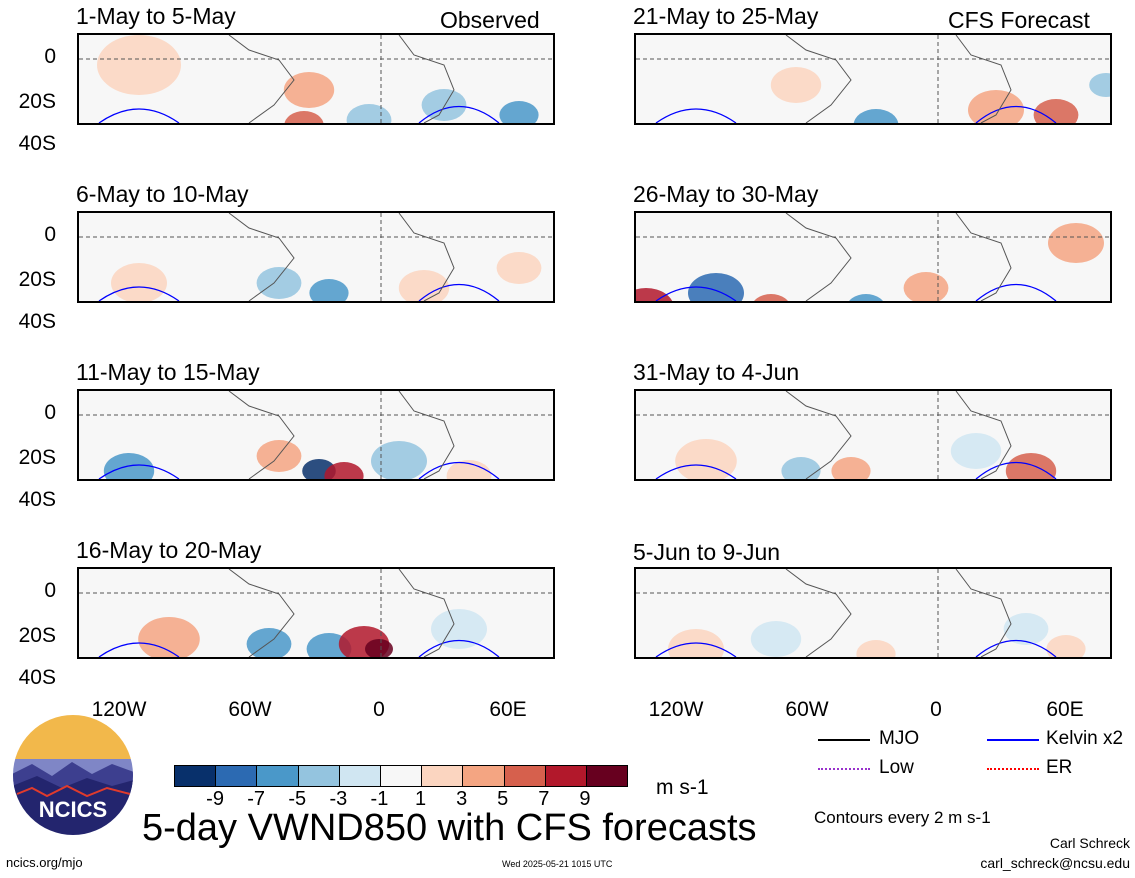 The width and height of the screenshot is (1135, 878). Describe the element at coordinates (1013, 740) in the screenshot. I see `kelvin-swatch` at that location.